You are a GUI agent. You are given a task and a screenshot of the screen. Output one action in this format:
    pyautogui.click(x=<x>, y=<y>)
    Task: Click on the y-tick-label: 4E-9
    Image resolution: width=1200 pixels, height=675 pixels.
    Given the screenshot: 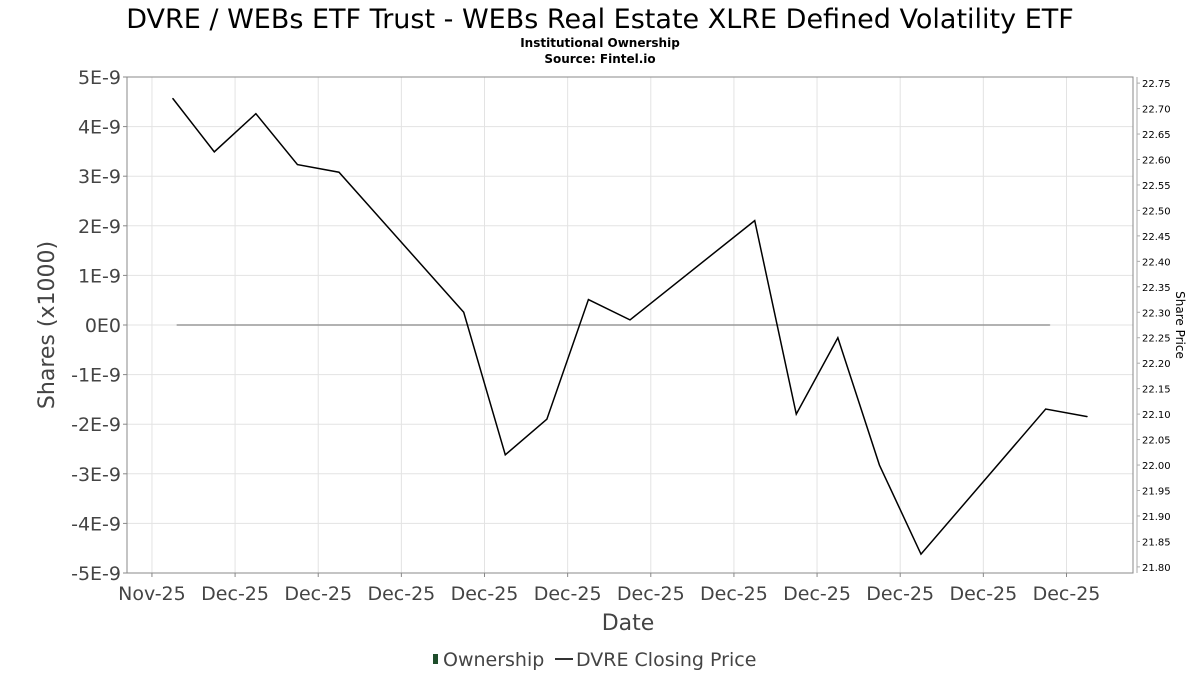 What is the action you would take?
    pyautogui.click(x=99, y=128)
    